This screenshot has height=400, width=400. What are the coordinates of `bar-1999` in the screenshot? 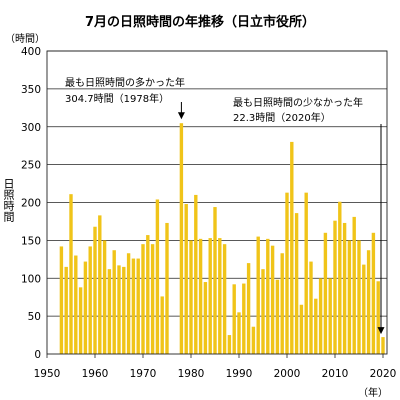 It's located at (282, 303).